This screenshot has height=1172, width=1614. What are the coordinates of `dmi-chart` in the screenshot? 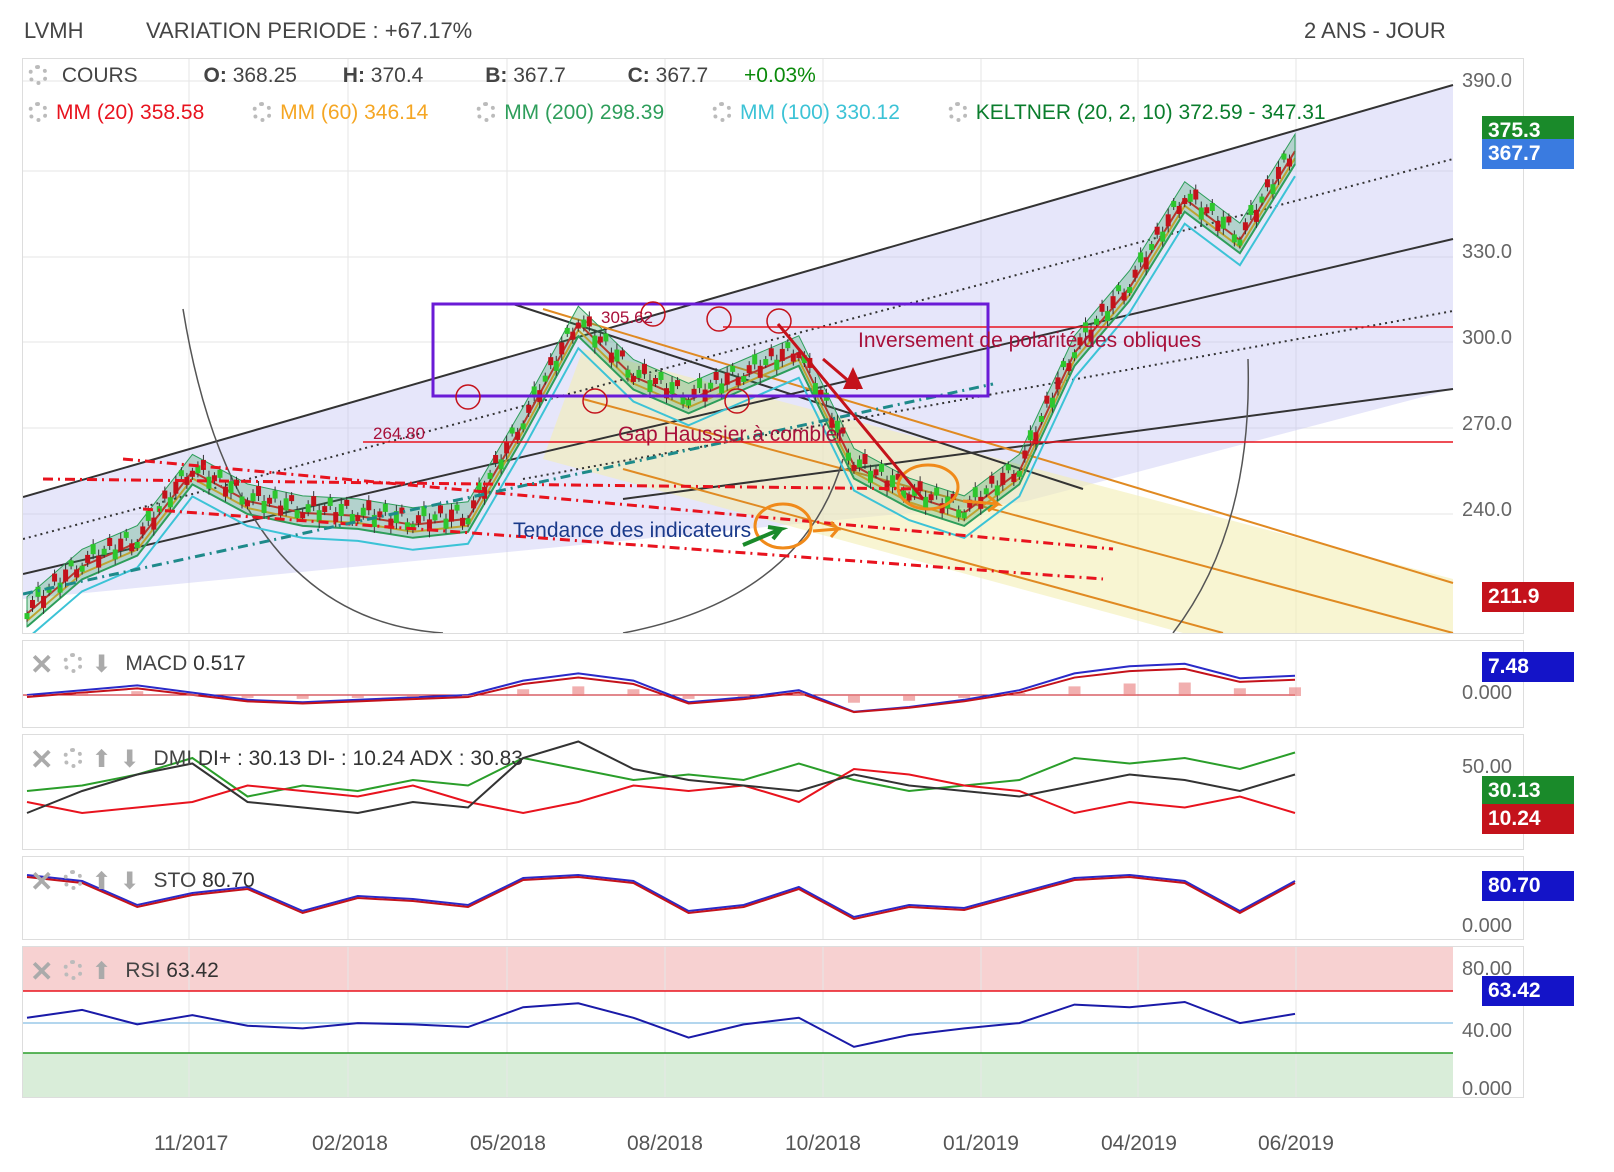 It's located at (661, 792).